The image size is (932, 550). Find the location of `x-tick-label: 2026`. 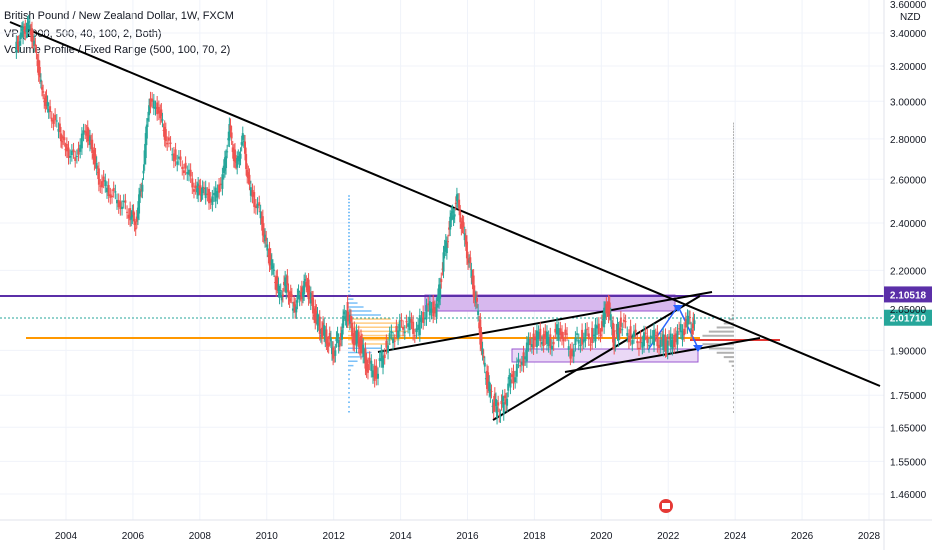

x-tick-label: 2026 is located at coordinates (802, 536).